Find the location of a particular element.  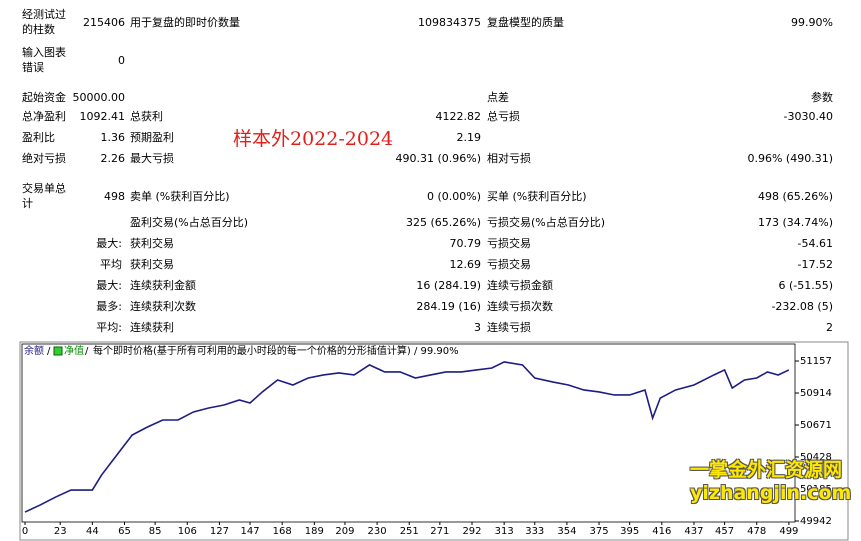

report-label: 买单 (%获利百分比) is located at coordinates (537, 196).